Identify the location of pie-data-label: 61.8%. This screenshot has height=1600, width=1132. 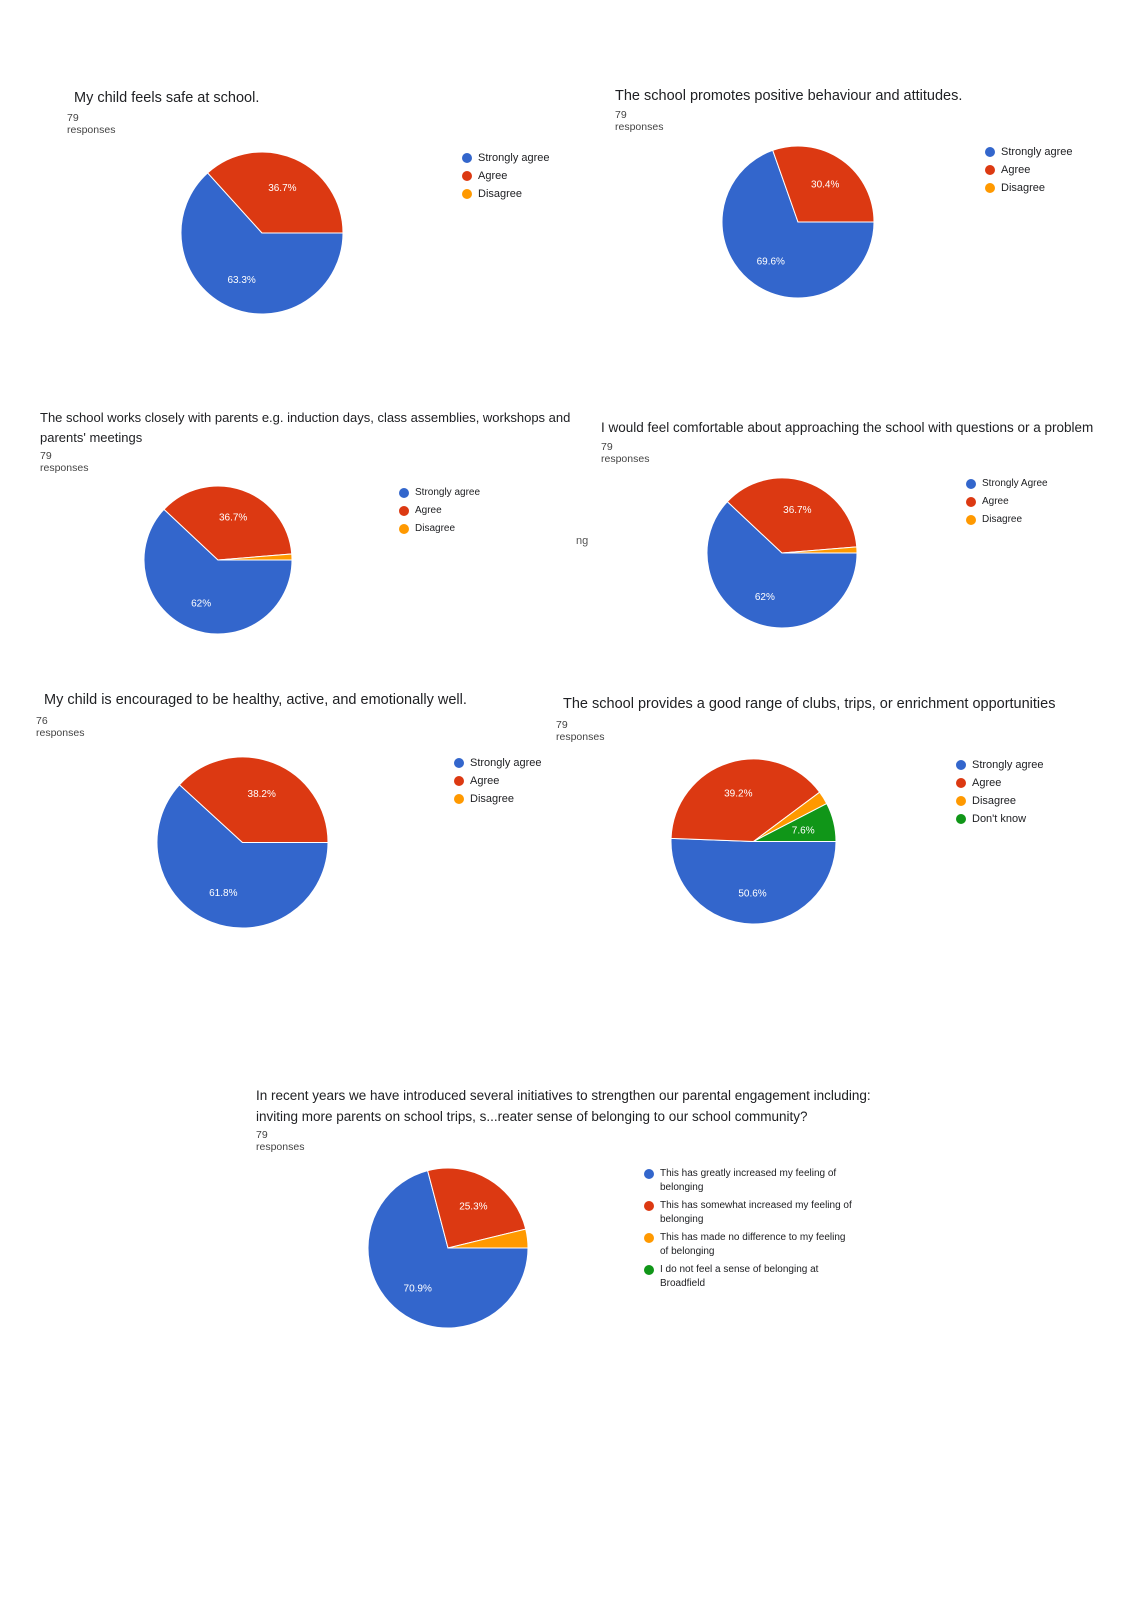
(223, 893).